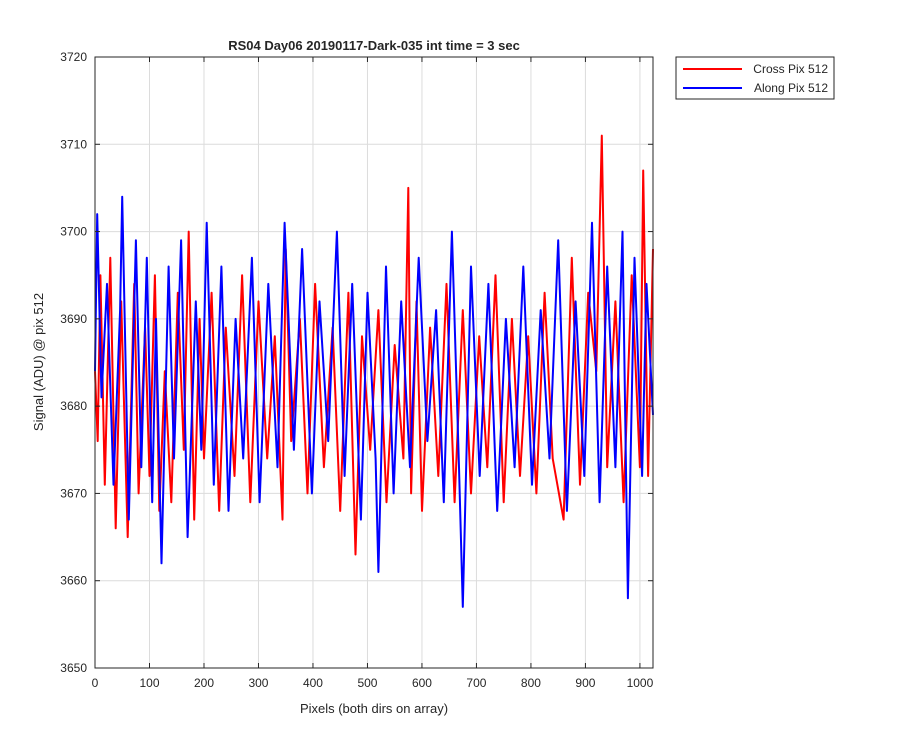 This screenshot has height=750, width=900. I want to click on legend-box, so click(755, 78).